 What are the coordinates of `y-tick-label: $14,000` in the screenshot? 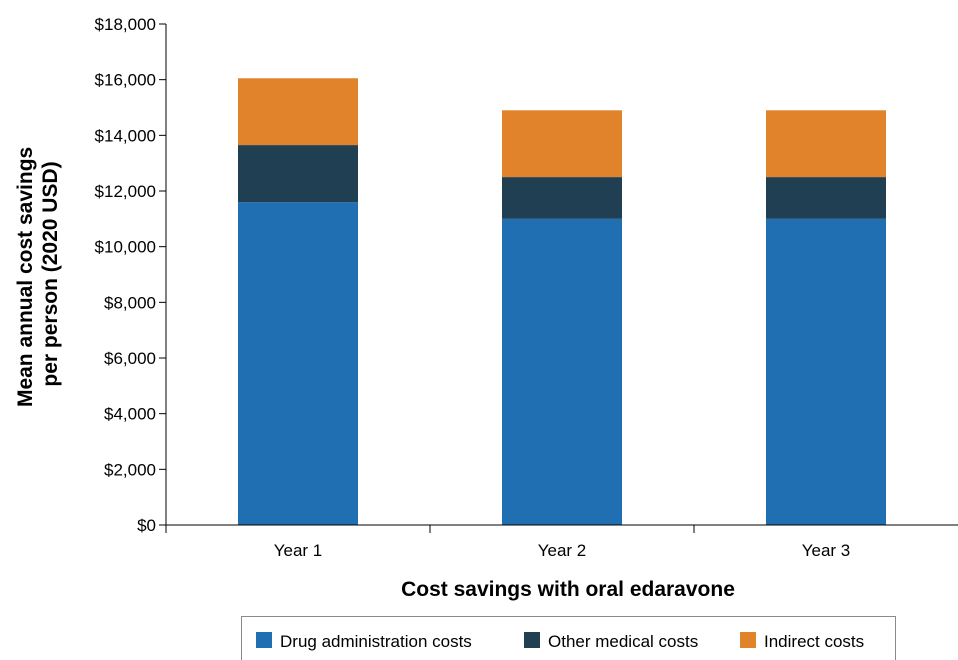 It's located at (125, 135).